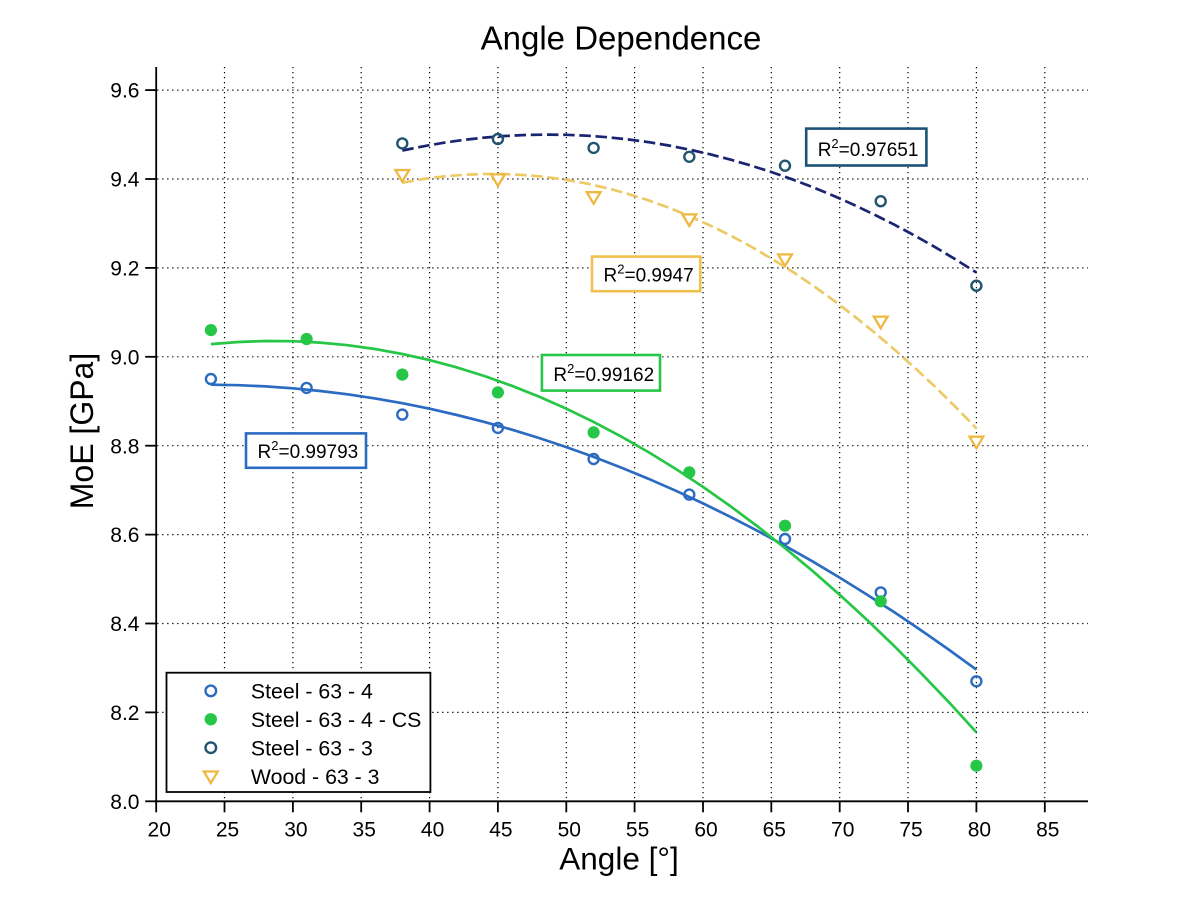 The width and height of the screenshot is (1201, 901). Describe the element at coordinates (308, 450) in the screenshot. I see `svg-text: R2=0.99793` at that location.